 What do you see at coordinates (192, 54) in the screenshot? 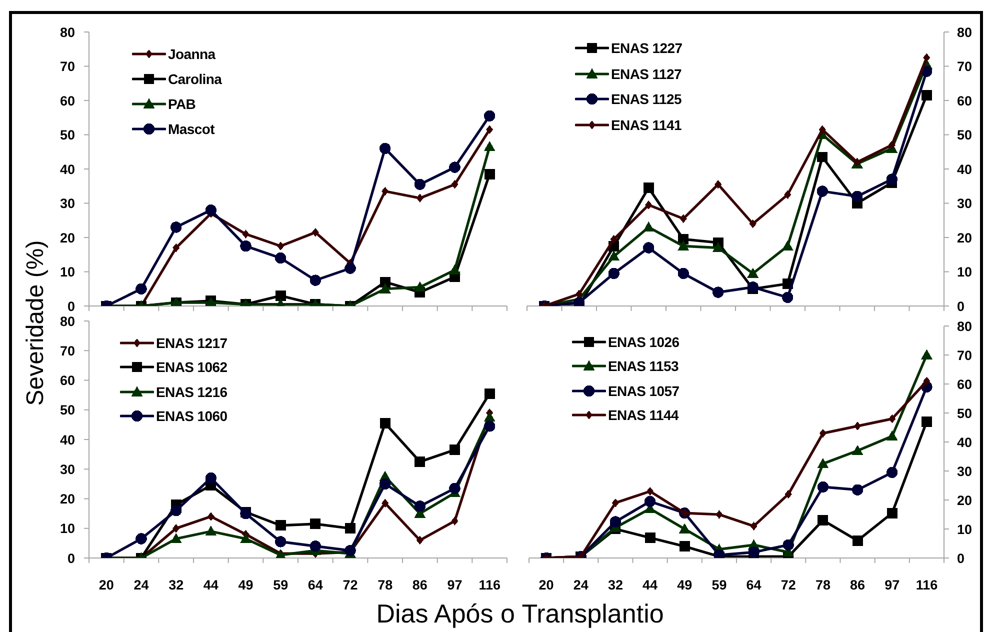
I see `legend-label: Joanna` at bounding box center [192, 54].